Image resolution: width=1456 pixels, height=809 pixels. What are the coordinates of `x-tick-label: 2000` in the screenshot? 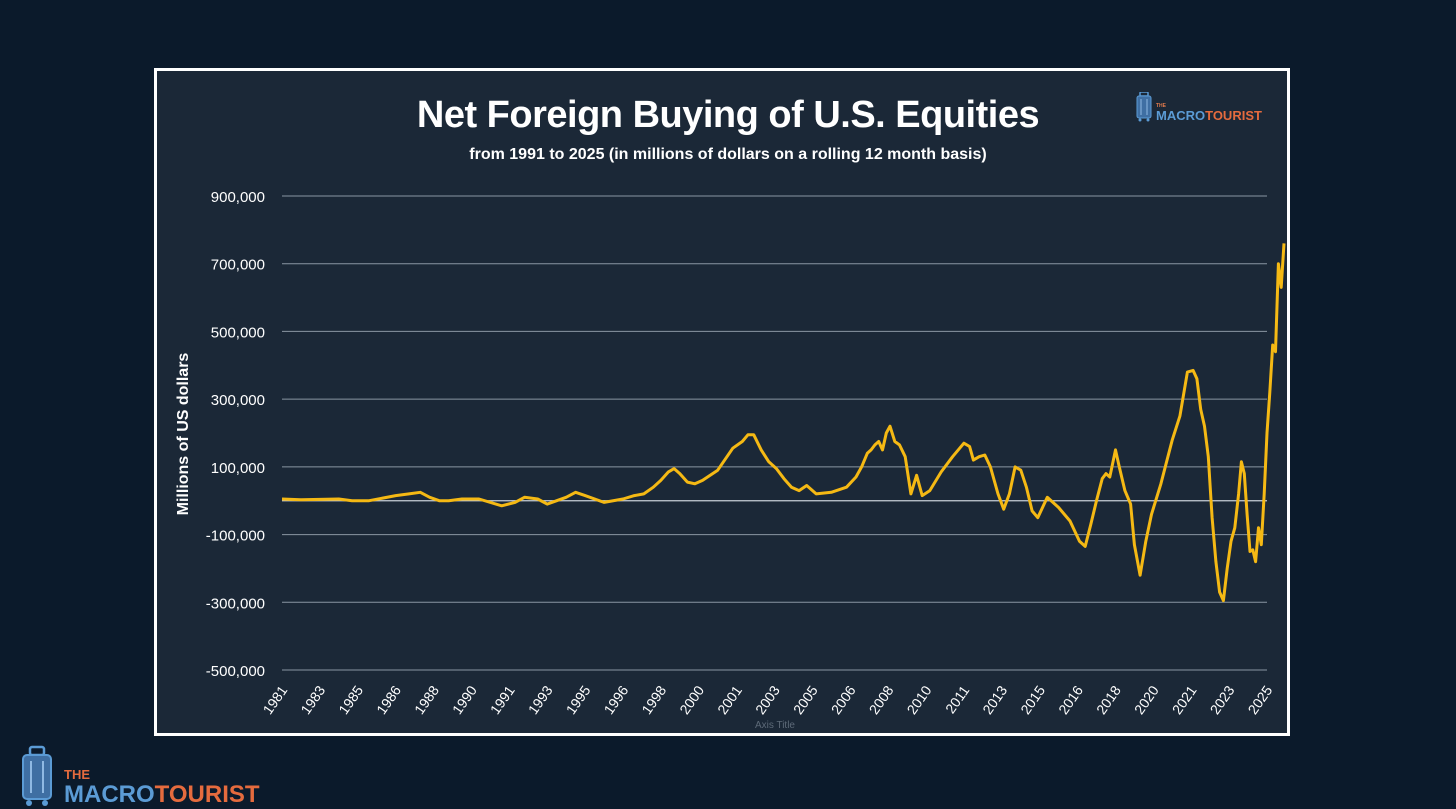 It's located at (691, 699).